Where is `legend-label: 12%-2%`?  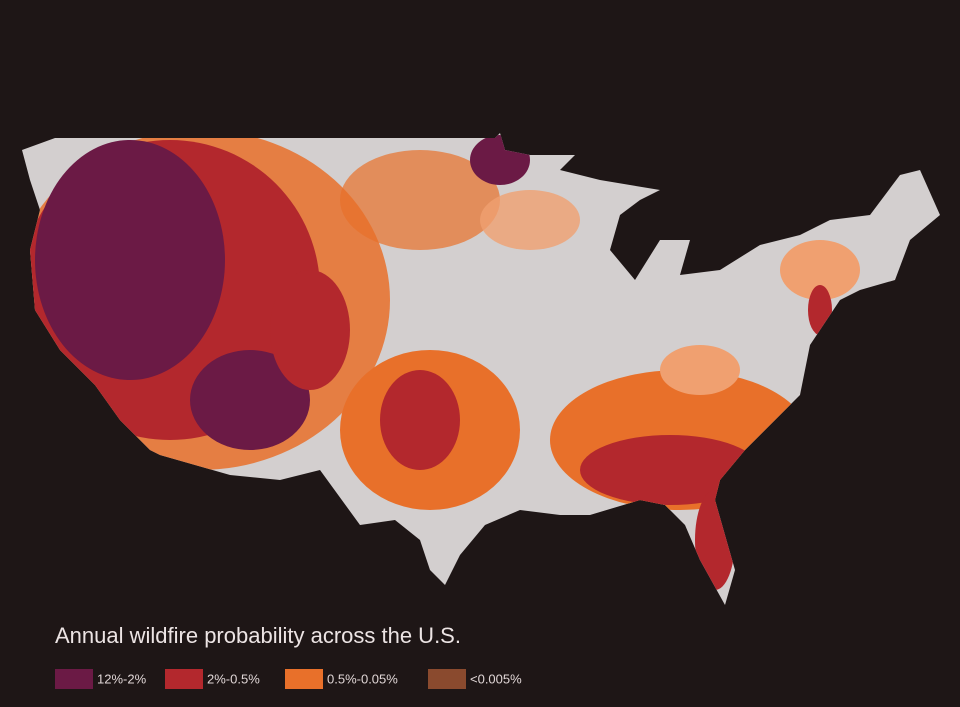 legend-label: 12%-2% is located at coordinates (122, 678).